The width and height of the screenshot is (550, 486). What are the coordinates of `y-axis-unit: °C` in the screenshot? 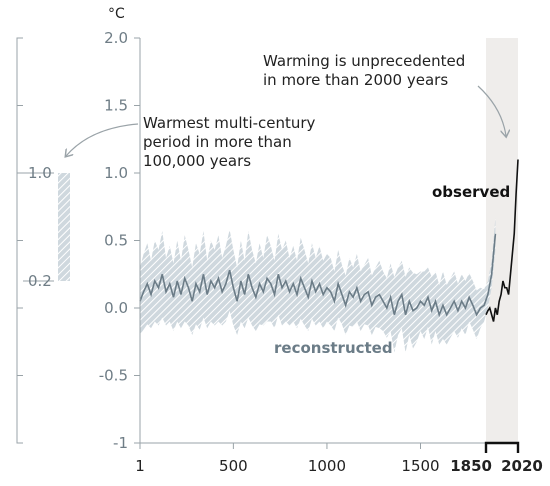 It's located at (116, 14).